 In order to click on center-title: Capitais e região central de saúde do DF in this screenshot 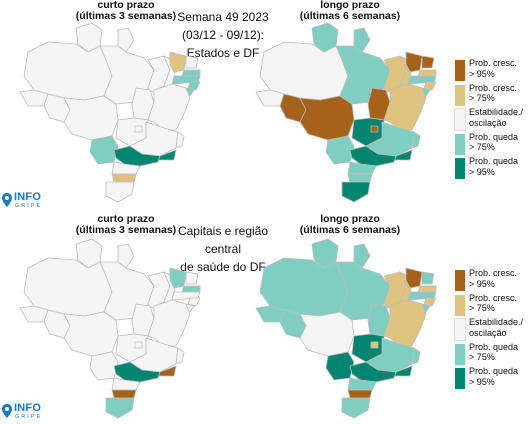, I will do `click(223, 249)`.